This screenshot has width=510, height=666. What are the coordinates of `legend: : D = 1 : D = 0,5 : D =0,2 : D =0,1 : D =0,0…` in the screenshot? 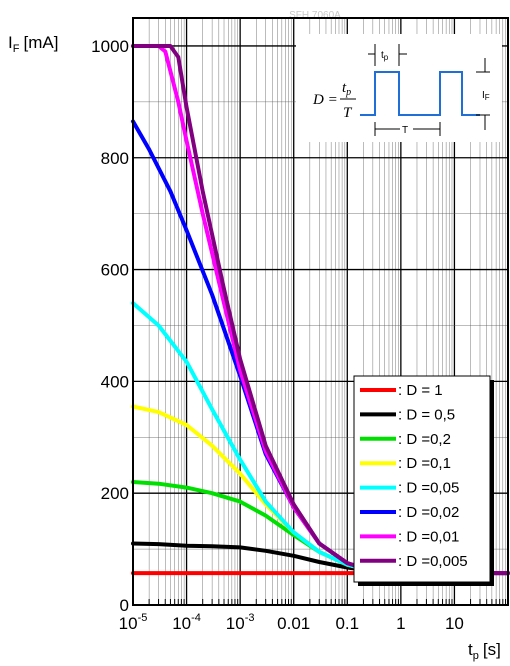 It's located at (423, 480).